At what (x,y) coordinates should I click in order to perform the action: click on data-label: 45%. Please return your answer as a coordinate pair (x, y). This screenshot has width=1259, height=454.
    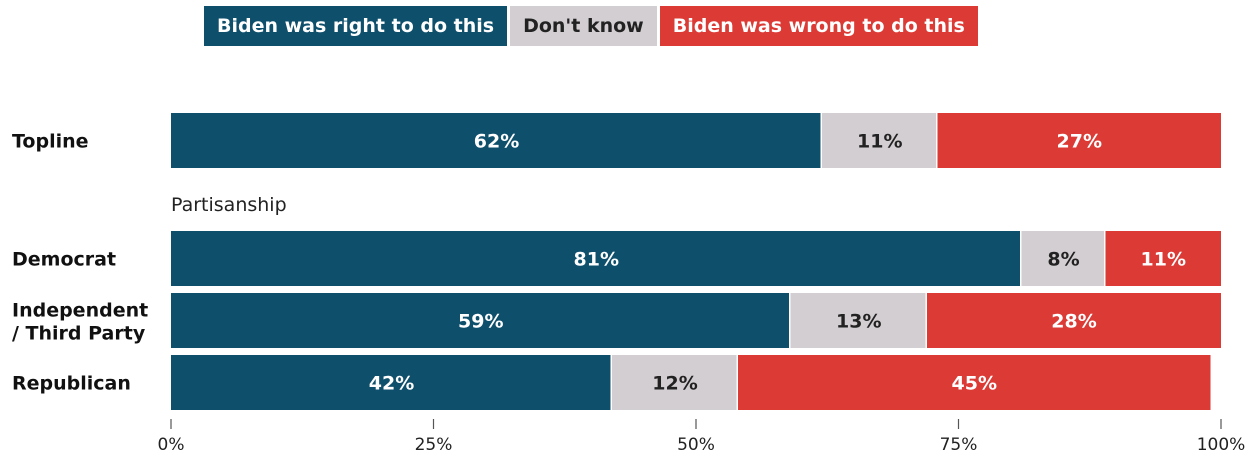
    Looking at the image, I should click on (974, 384).